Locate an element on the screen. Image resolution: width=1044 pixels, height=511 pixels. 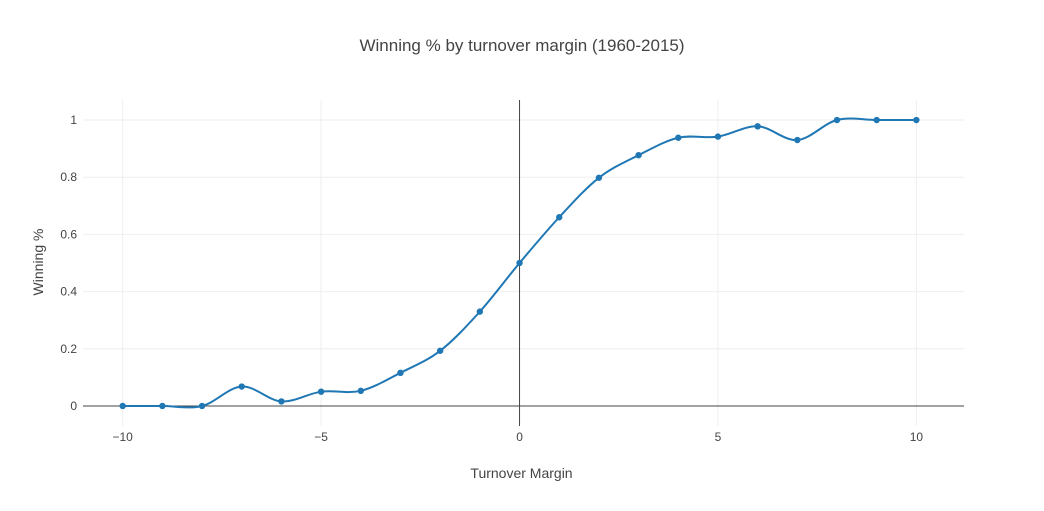
y-axis-title: Winning % is located at coordinates (38, 262).